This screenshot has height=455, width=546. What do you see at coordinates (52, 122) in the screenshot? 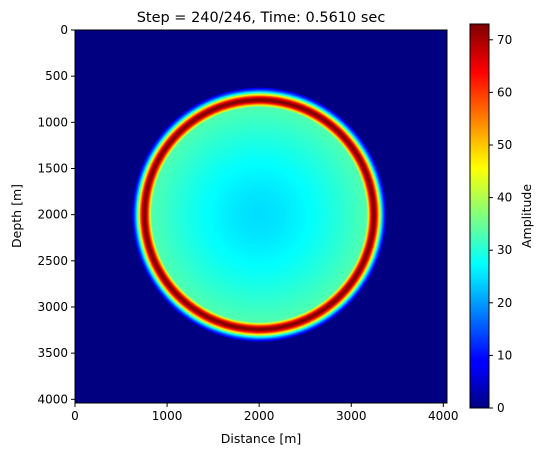
I see `y-tick-label: 1000` at bounding box center [52, 122].